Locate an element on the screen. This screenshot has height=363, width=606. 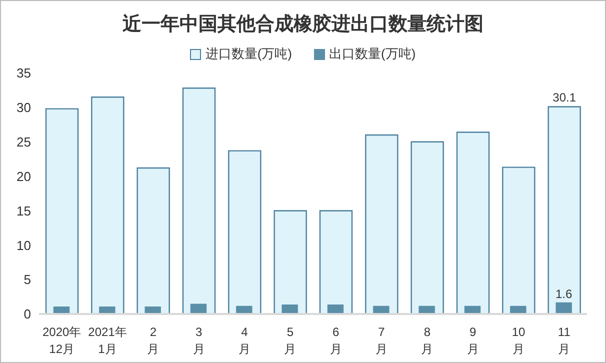
x-tick-label: 4 月 is located at coordinates (244, 340).